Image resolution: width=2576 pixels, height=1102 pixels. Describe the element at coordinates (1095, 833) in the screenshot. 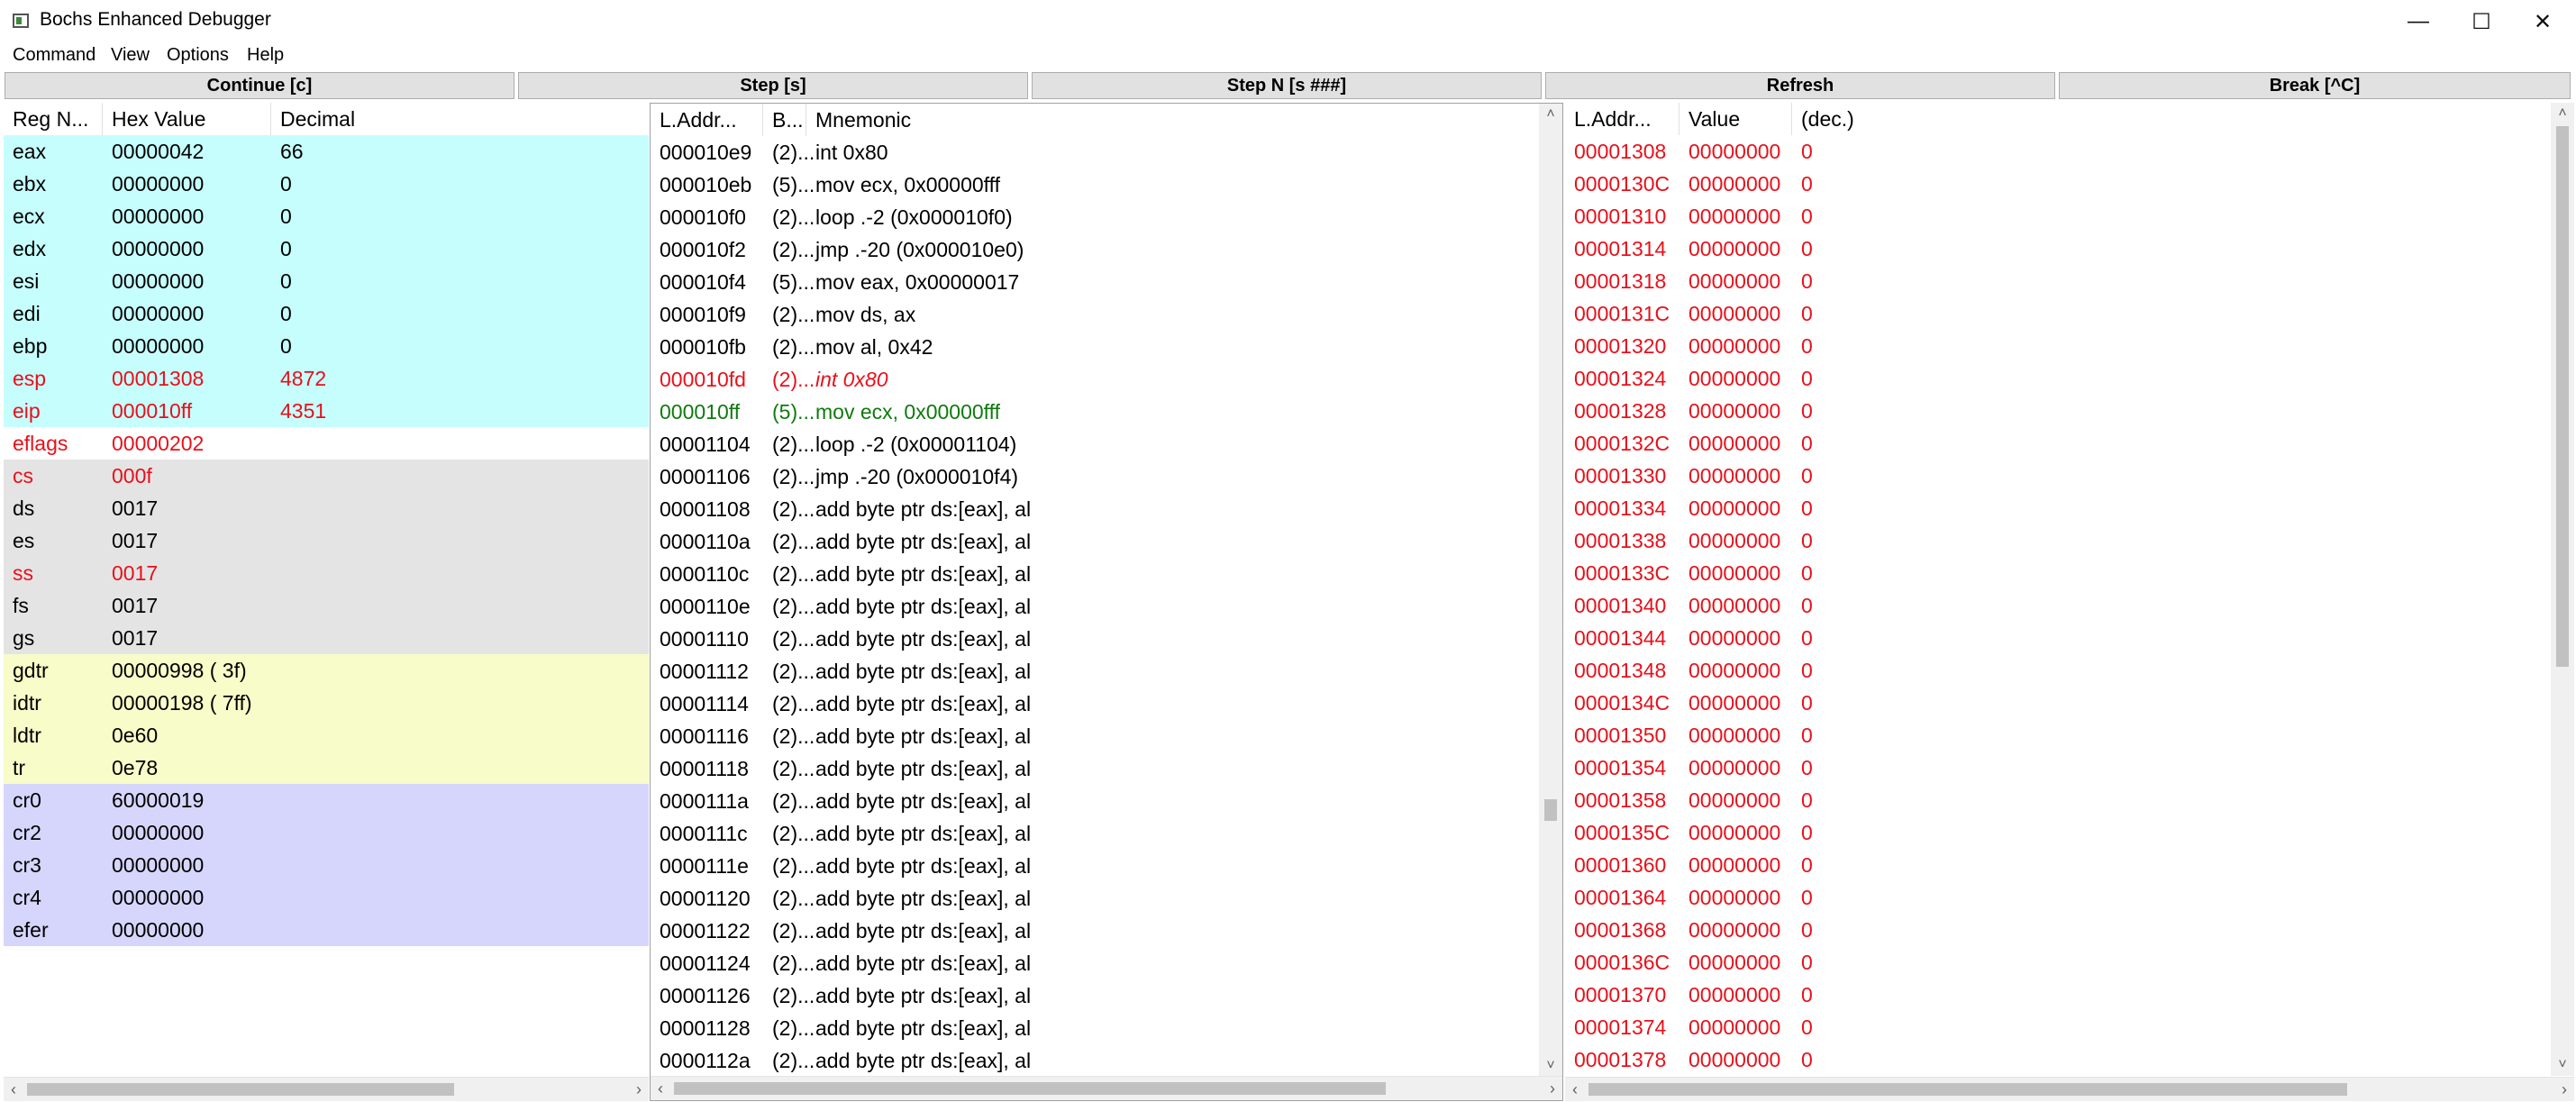

I see `disassembly-row: 0000111c (2)... add byte ptr ds:[eax], al` at that location.